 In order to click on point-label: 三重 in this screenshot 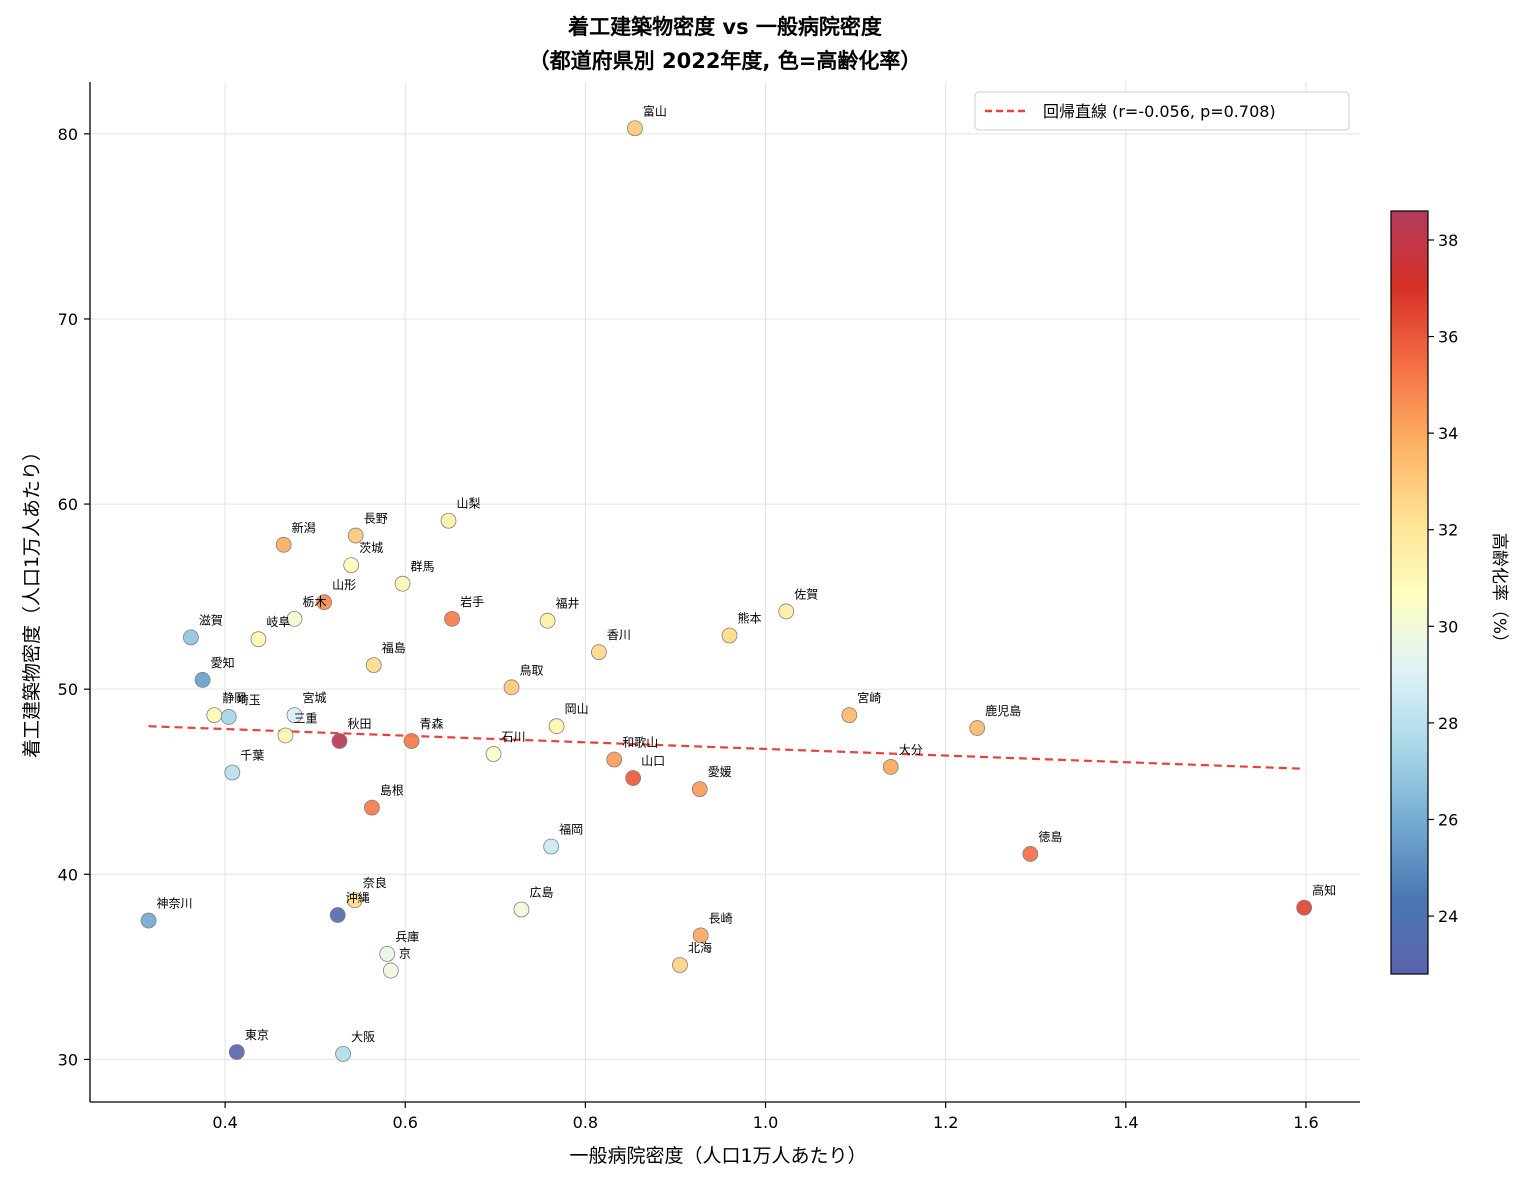, I will do `click(305, 718)`.